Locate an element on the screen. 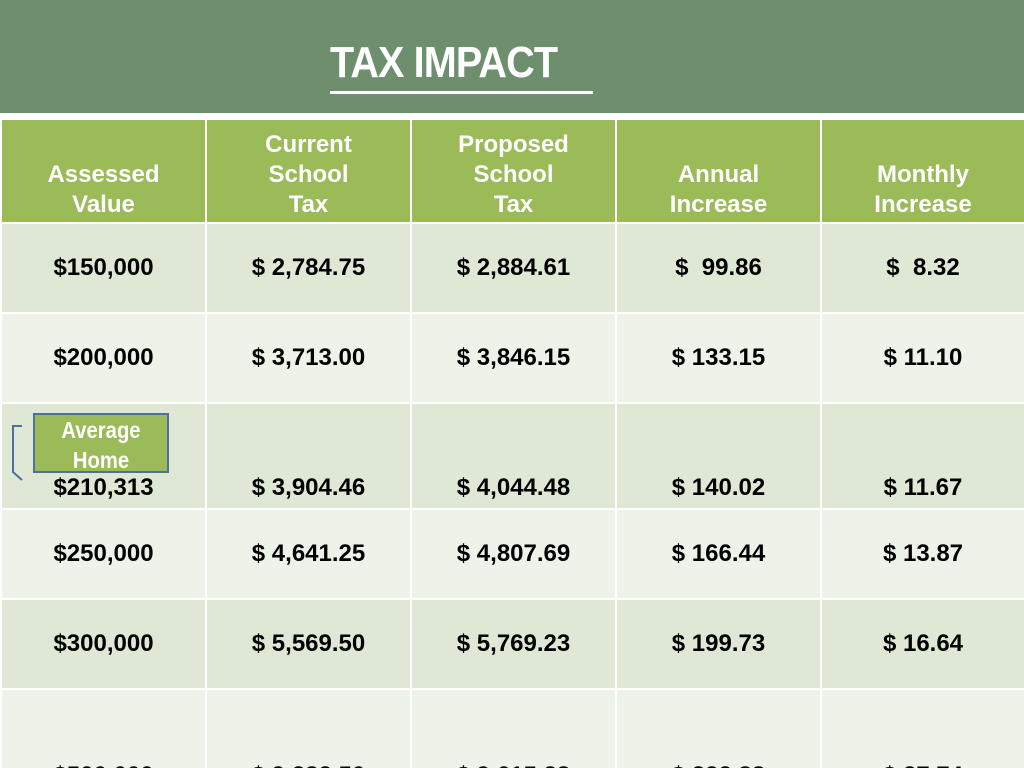  current-tax-cell: $ 4,641.25 is located at coordinates (308, 554).